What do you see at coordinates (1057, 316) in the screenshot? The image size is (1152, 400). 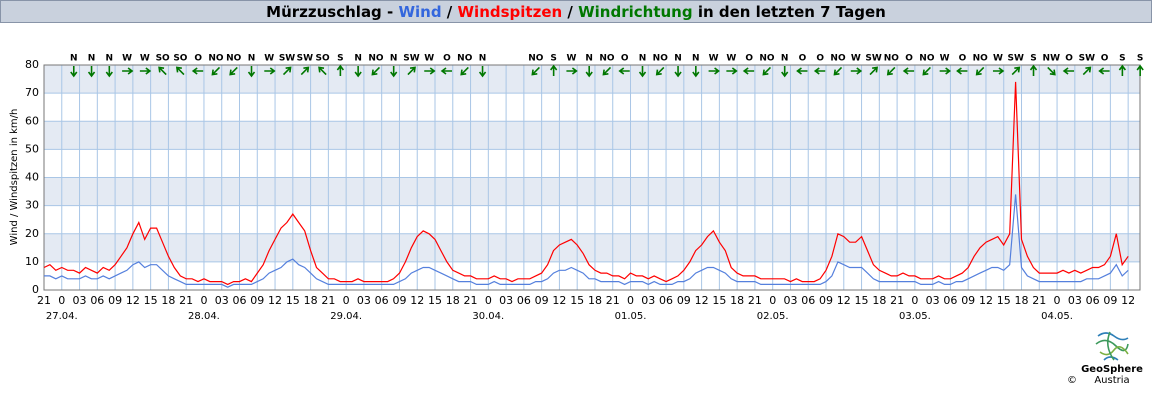 I see `date-label: 04.05.` at bounding box center [1057, 316].